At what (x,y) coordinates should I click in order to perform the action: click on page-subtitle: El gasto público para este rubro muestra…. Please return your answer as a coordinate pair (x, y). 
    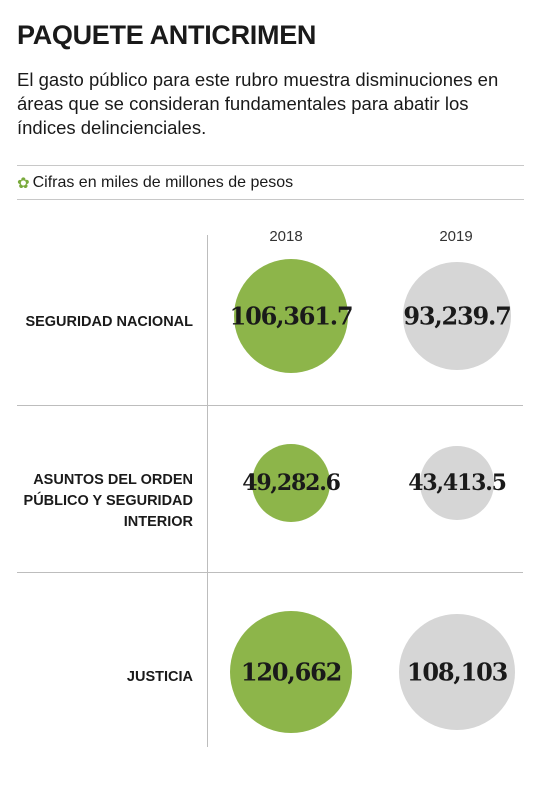
    Looking at the image, I should click on (258, 103).